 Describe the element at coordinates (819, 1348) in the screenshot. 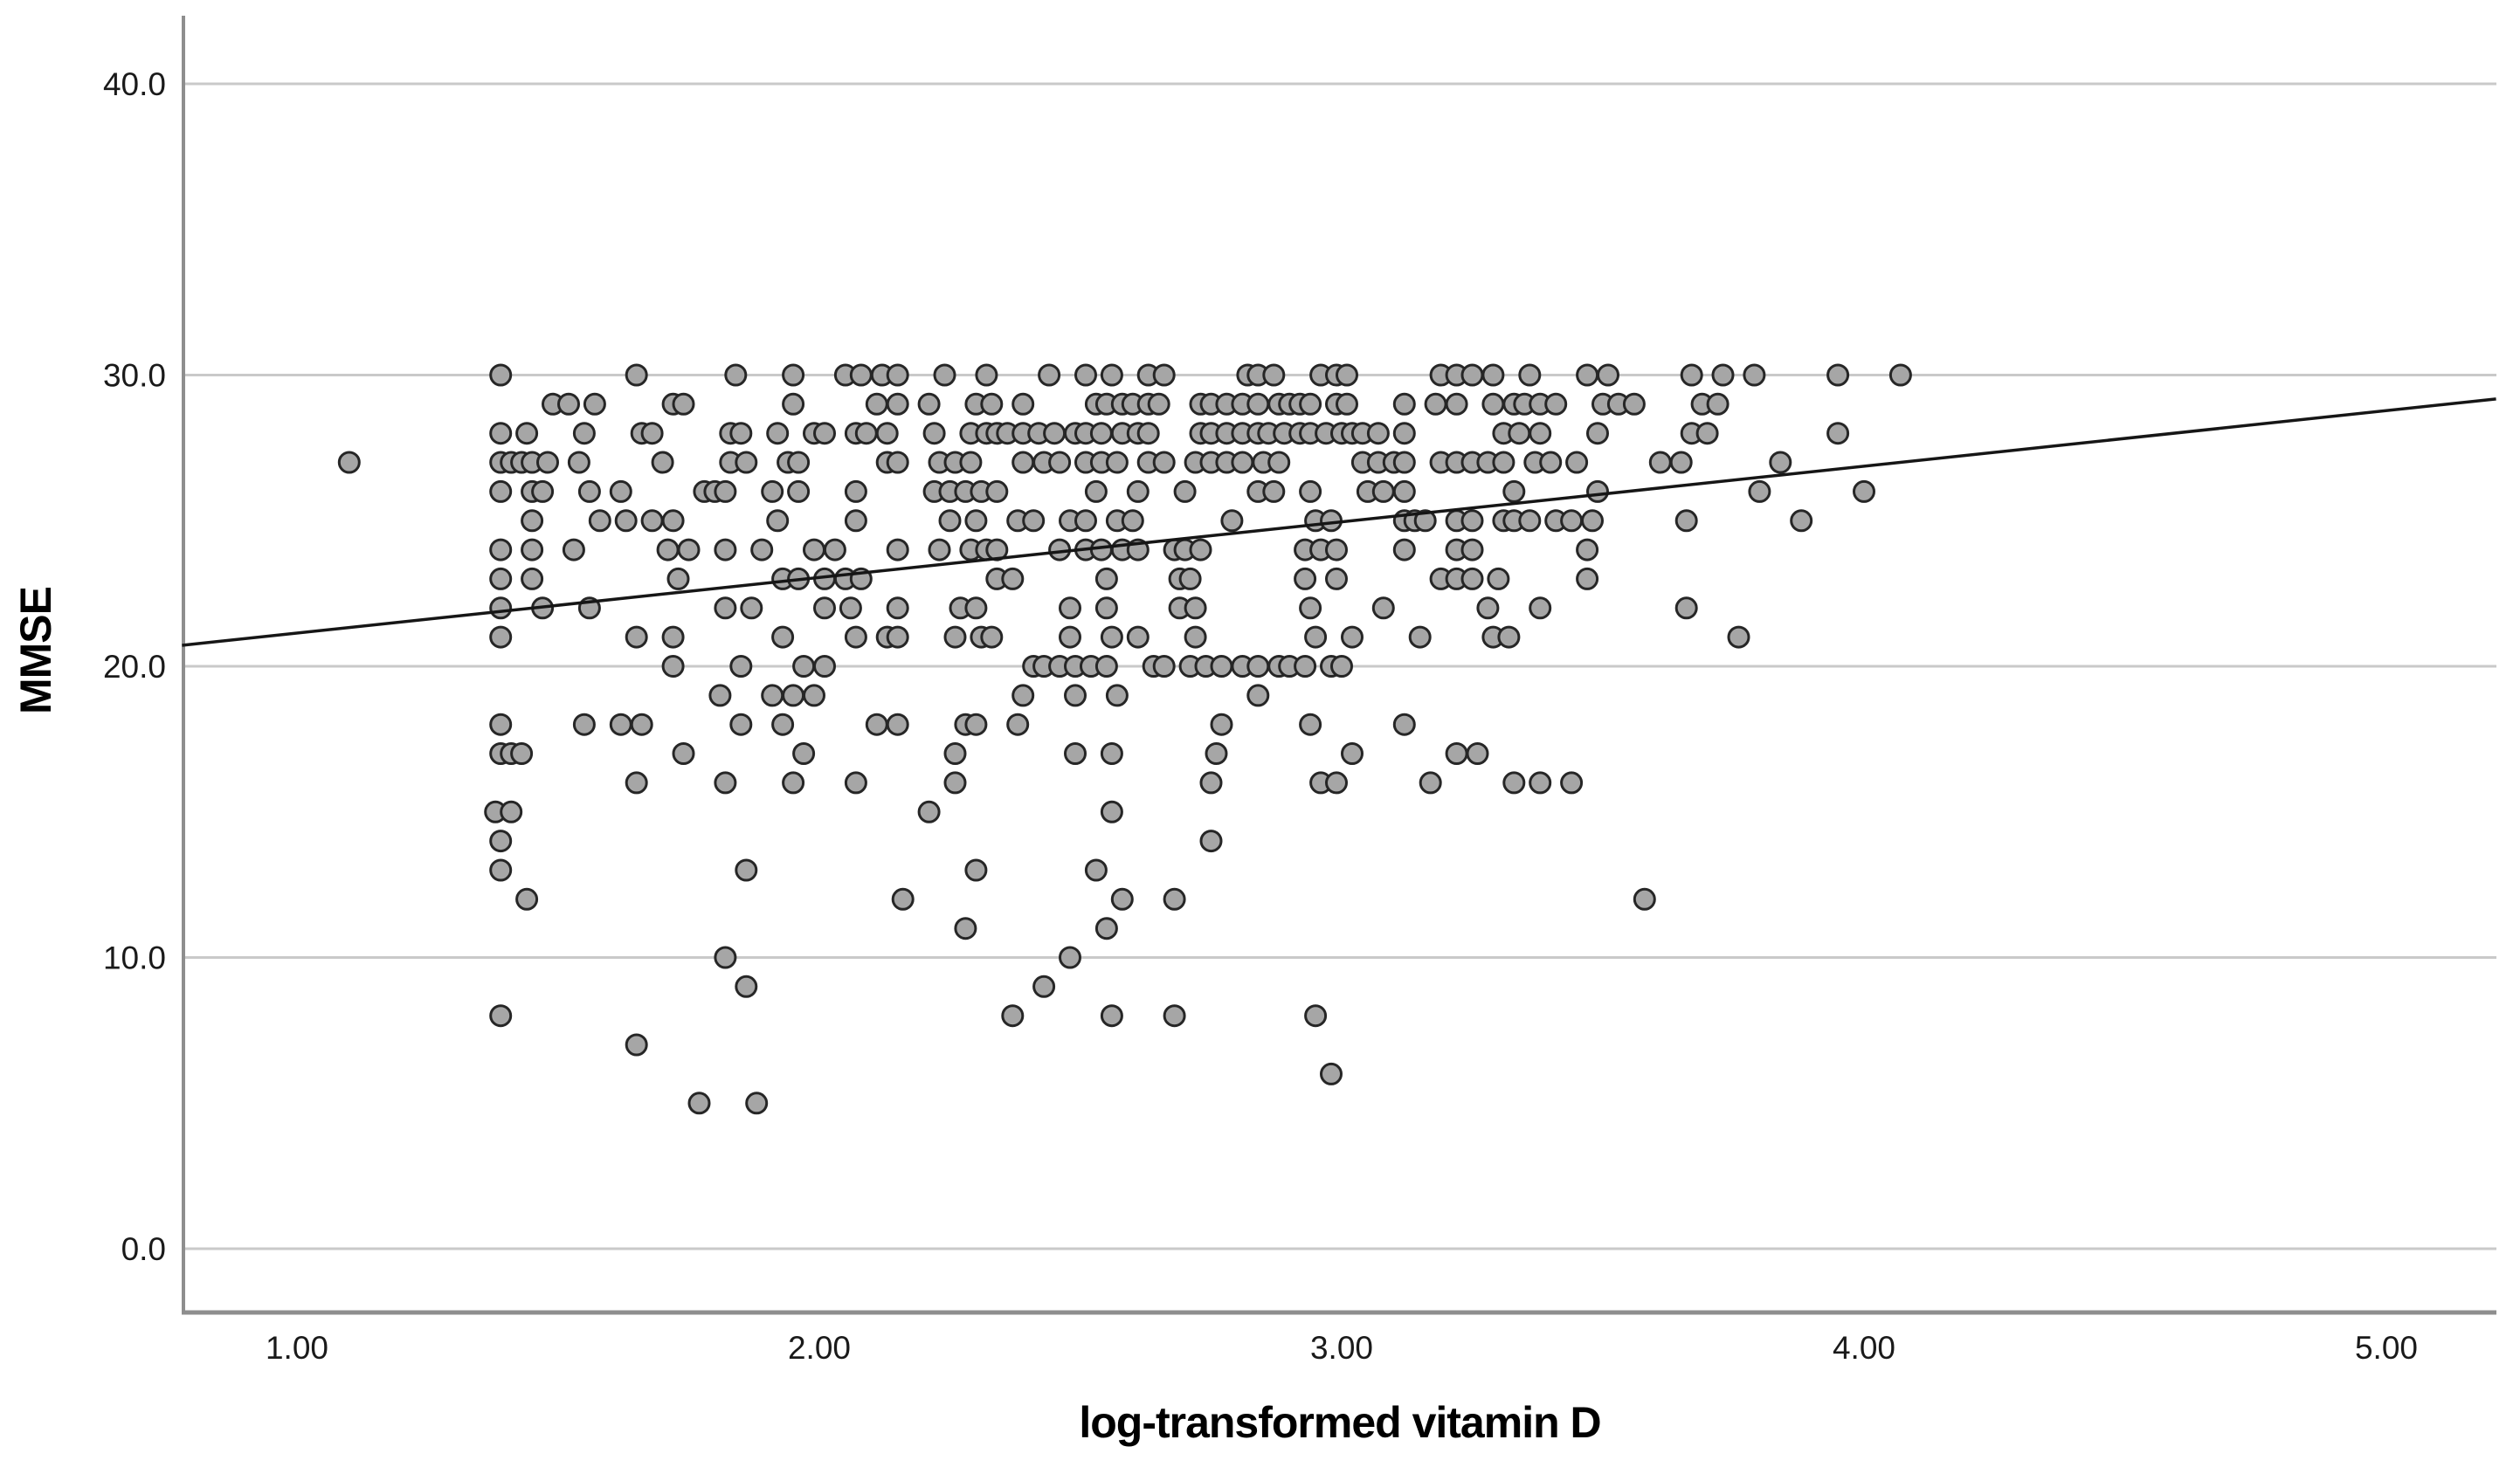

I see `x-tick-label: 2.00` at that location.